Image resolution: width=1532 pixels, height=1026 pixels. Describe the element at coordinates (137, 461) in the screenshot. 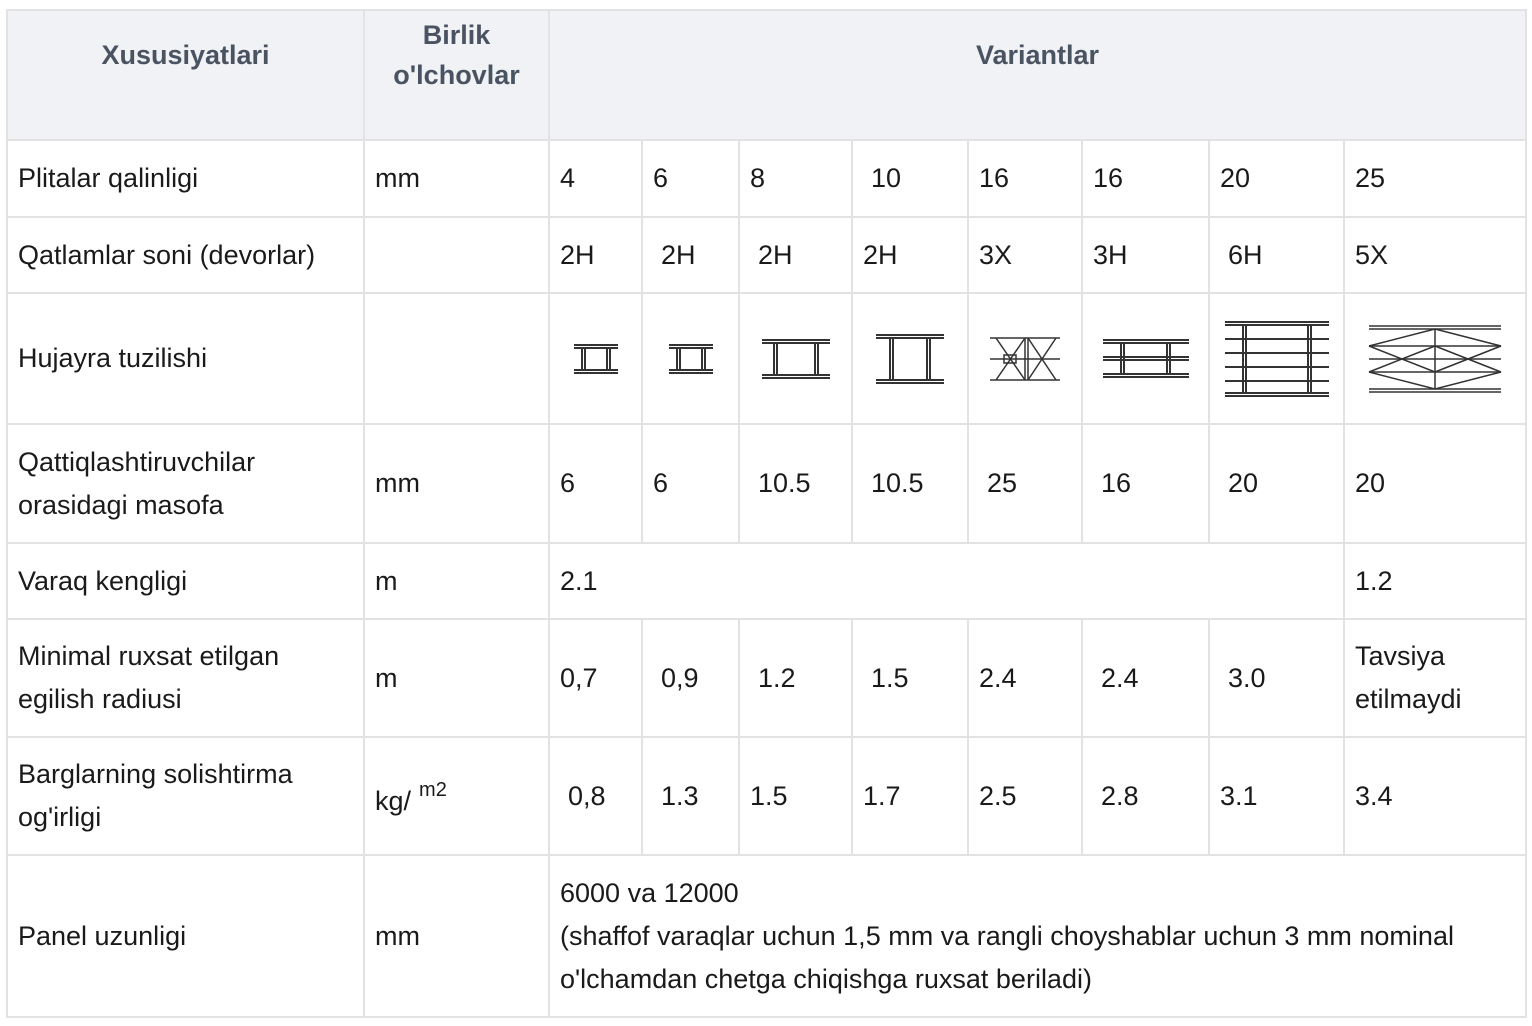

I see `row-label-line1: Qattiqlashtiruvchilar` at that location.